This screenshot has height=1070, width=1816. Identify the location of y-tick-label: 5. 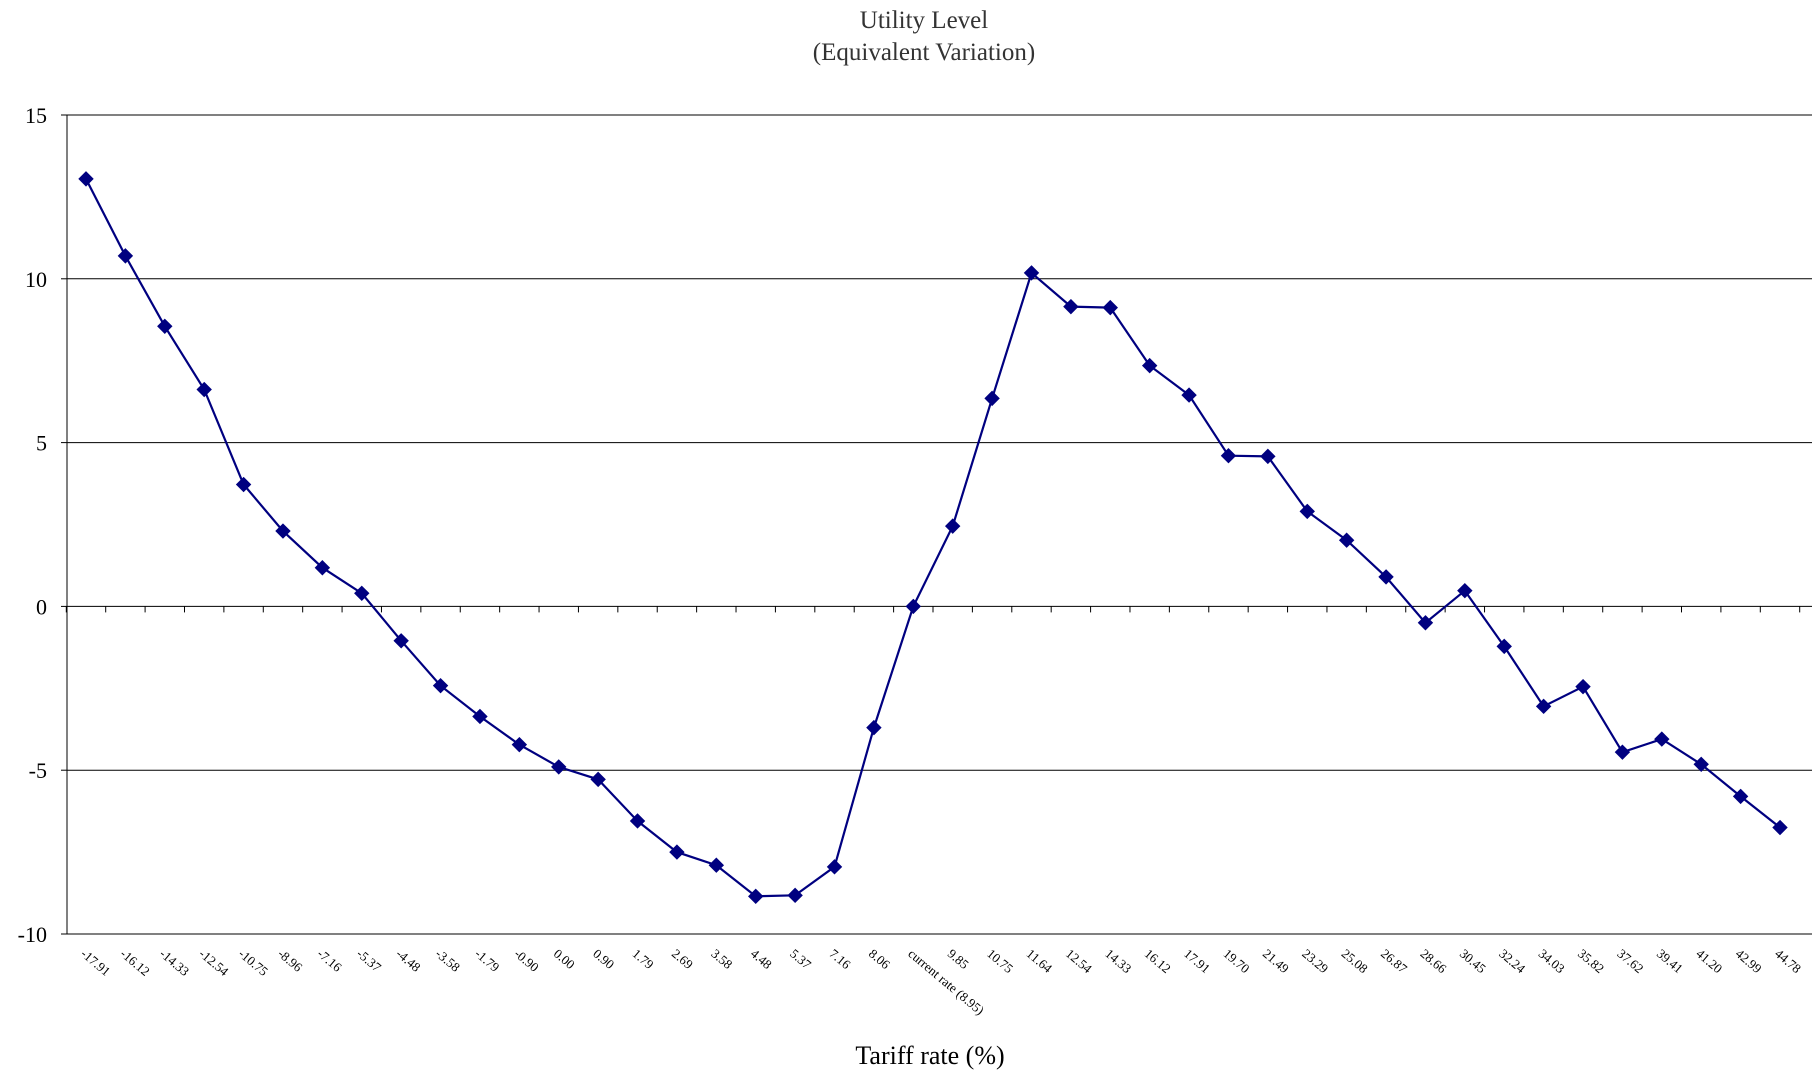
(41, 443).